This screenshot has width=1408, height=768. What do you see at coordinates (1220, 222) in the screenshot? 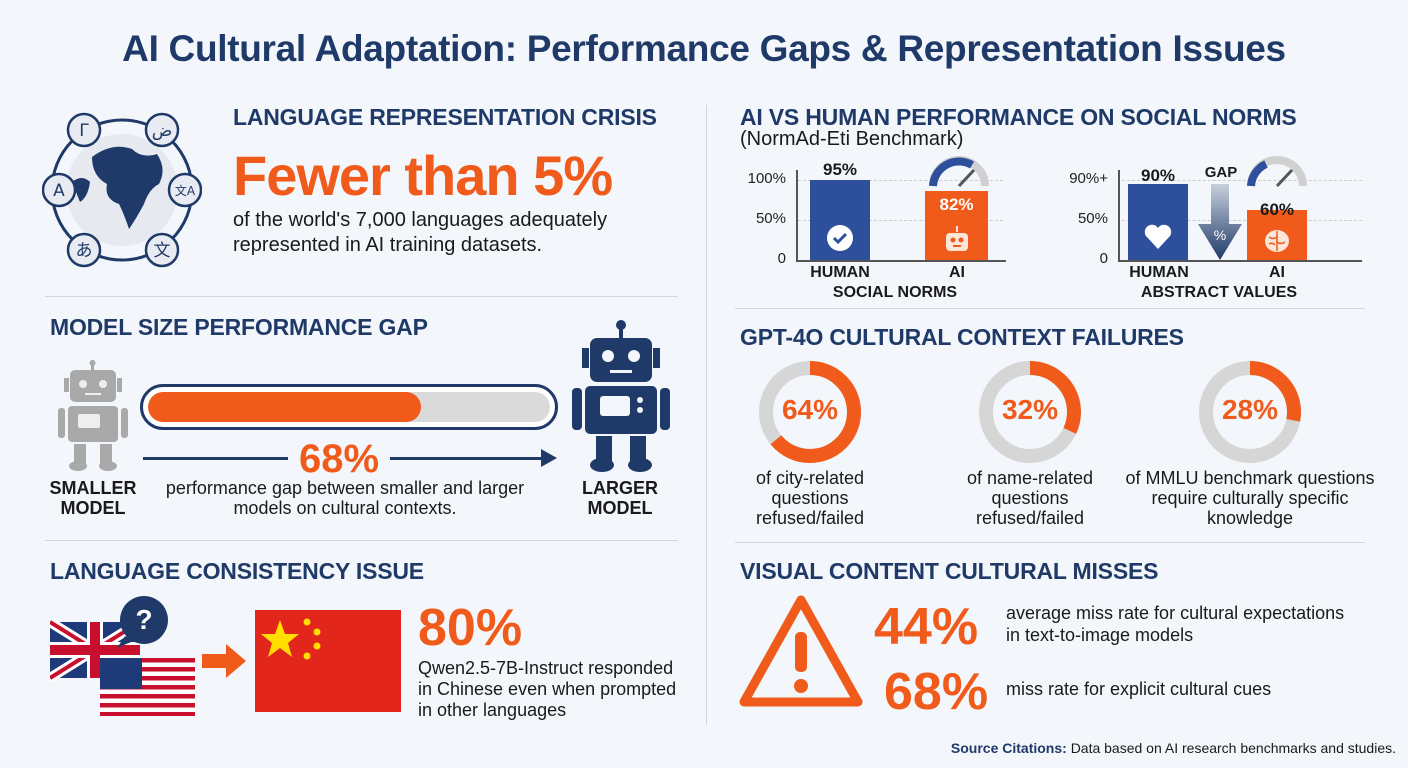
I see `gap-arrow-down-icon: %` at bounding box center [1220, 222].